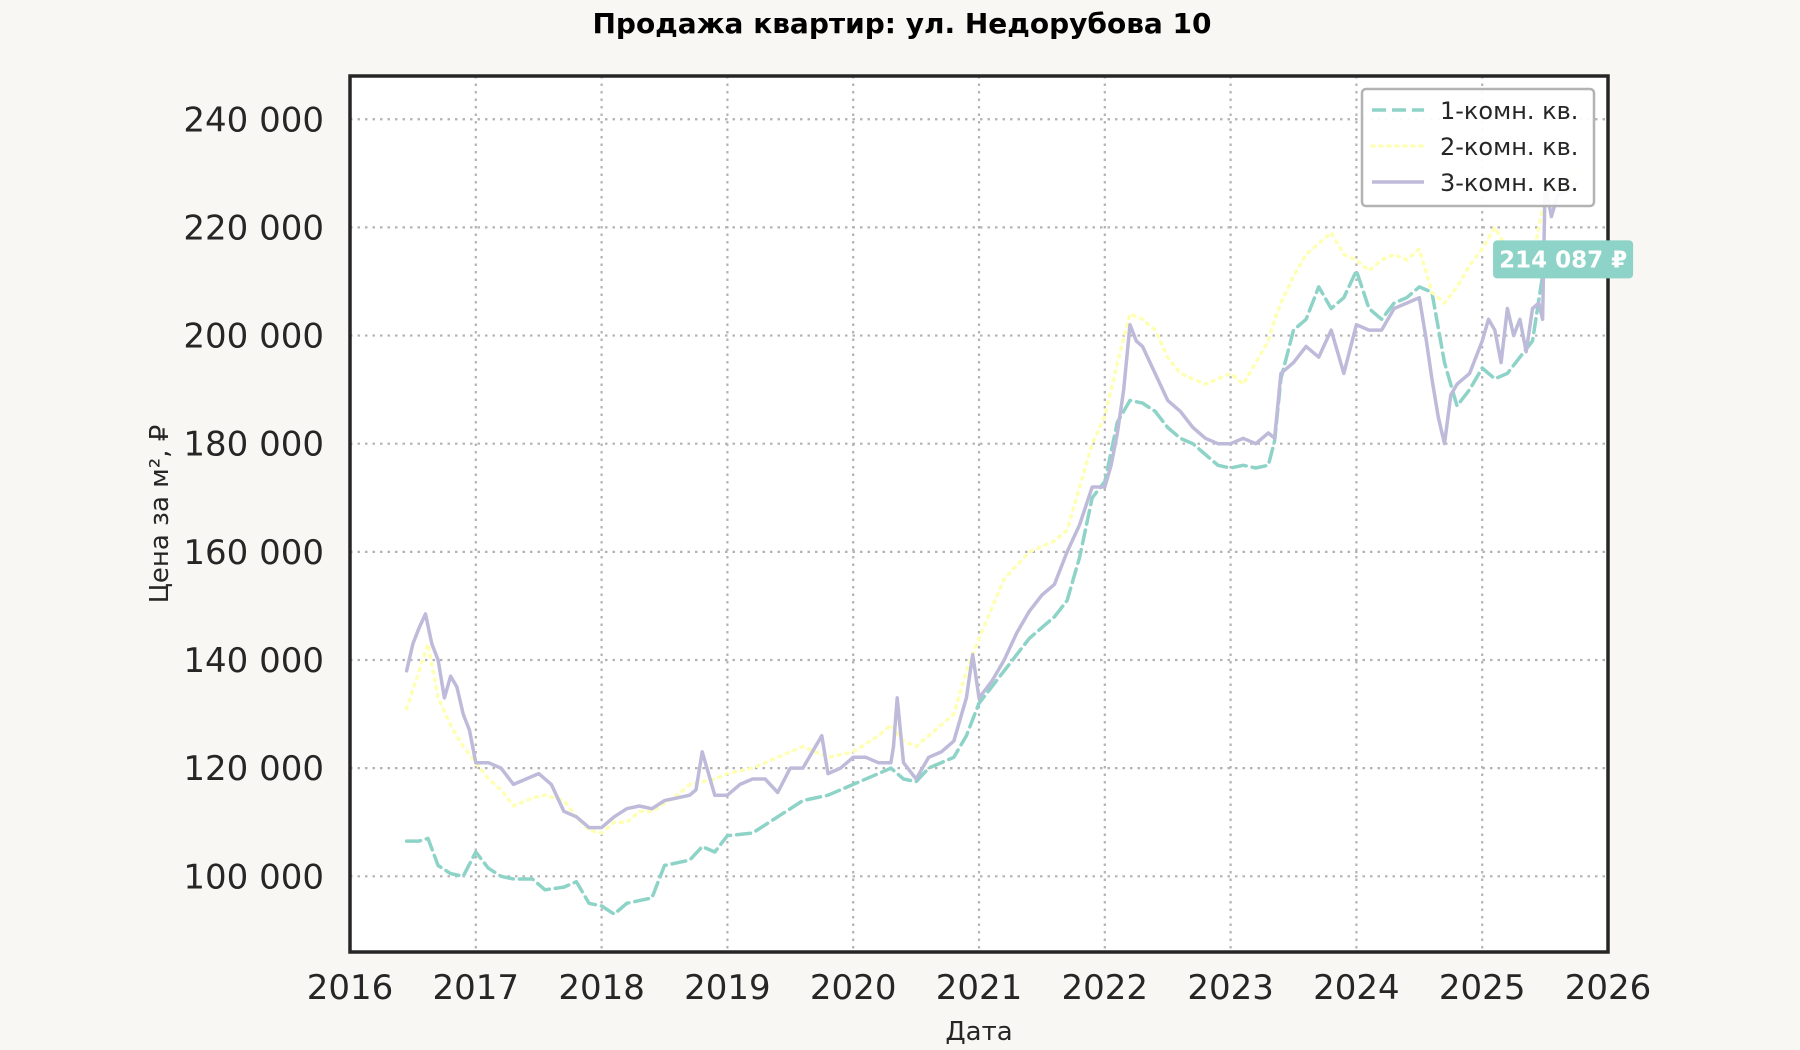 This screenshot has width=1800, height=1050. Describe the element at coordinates (253, 228) in the screenshot. I see `y-tick-label: 220 000` at that location.